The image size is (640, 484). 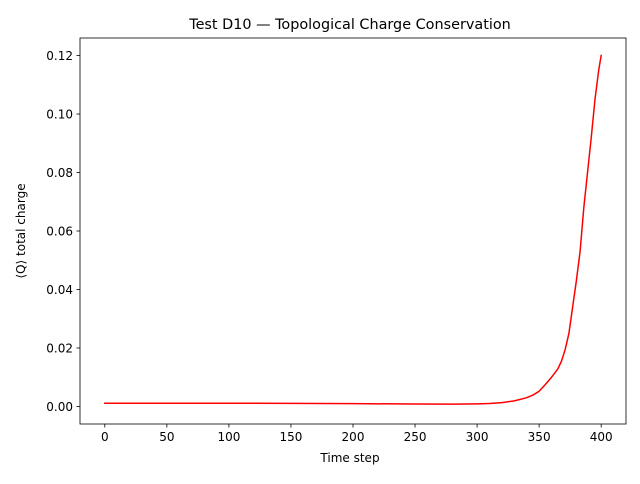 I want to click on x-tick-label: 50, so click(x=166, y=437).